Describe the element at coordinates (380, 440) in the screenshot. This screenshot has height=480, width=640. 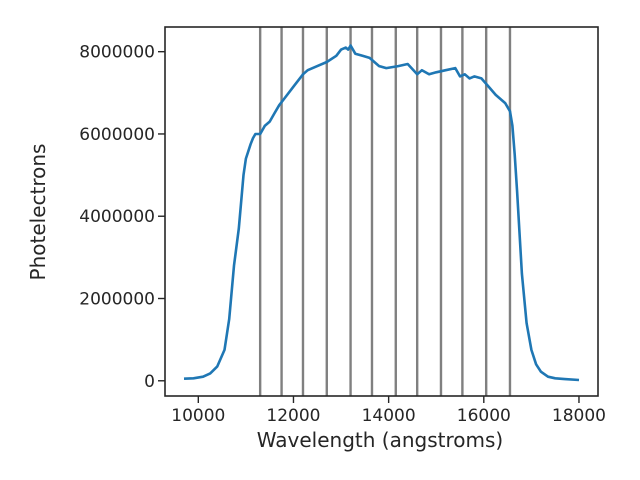
I see `x-axis-label: Wavelength (angstroms)` at that location.